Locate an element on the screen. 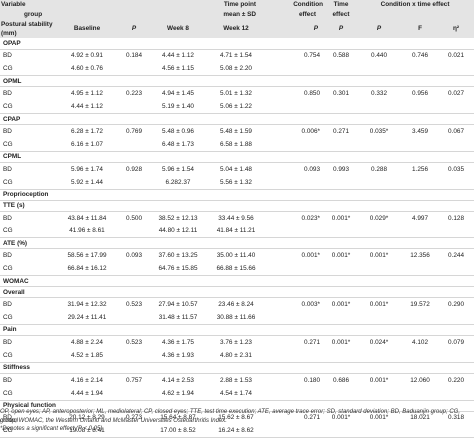  f-cell: 1.256 is located at coordinates (420, 169).